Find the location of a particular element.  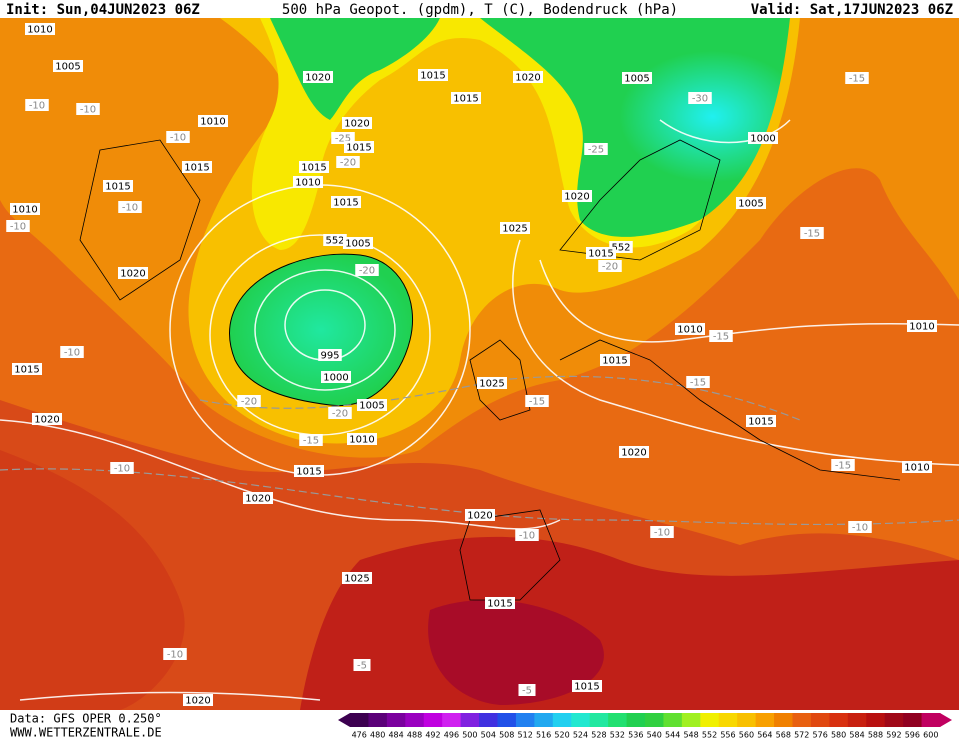

colorbar-label: 480 is located at coordinates (377, 735).